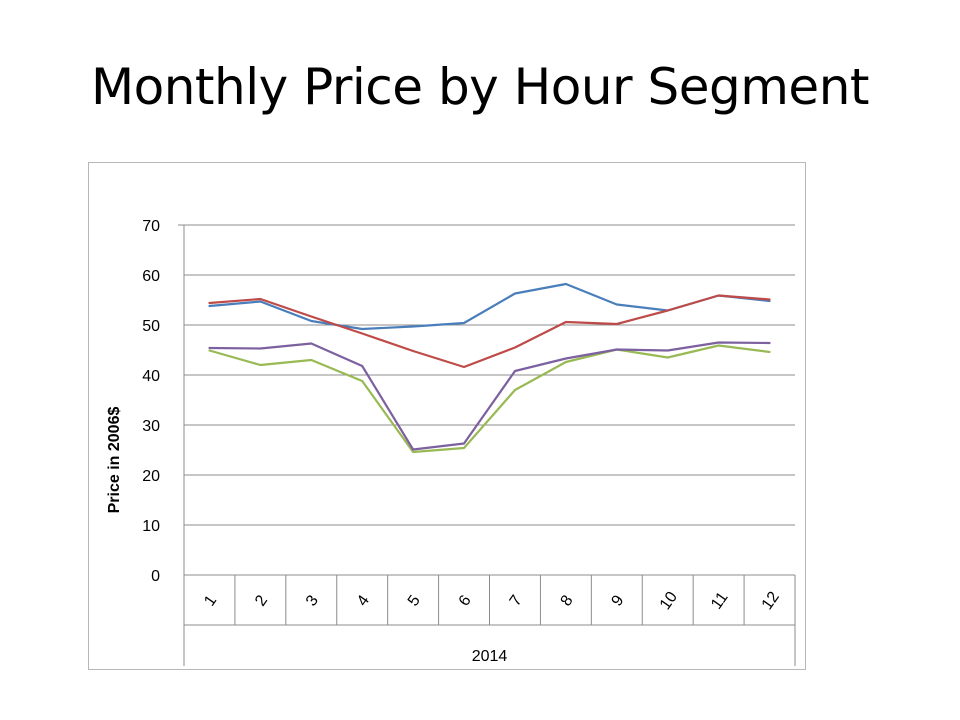  Describe the element at coordinates (720, 600) in the screenshot. I see `x-tick-label: 11` at that location.